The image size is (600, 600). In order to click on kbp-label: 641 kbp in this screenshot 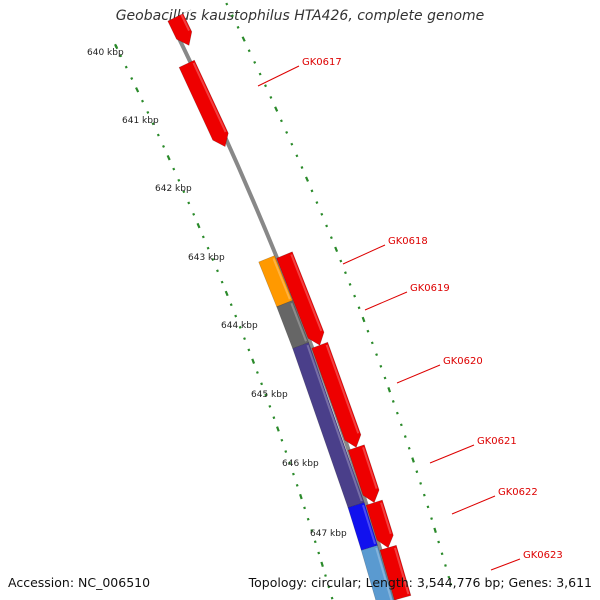, I will do `click(140, 121)`.